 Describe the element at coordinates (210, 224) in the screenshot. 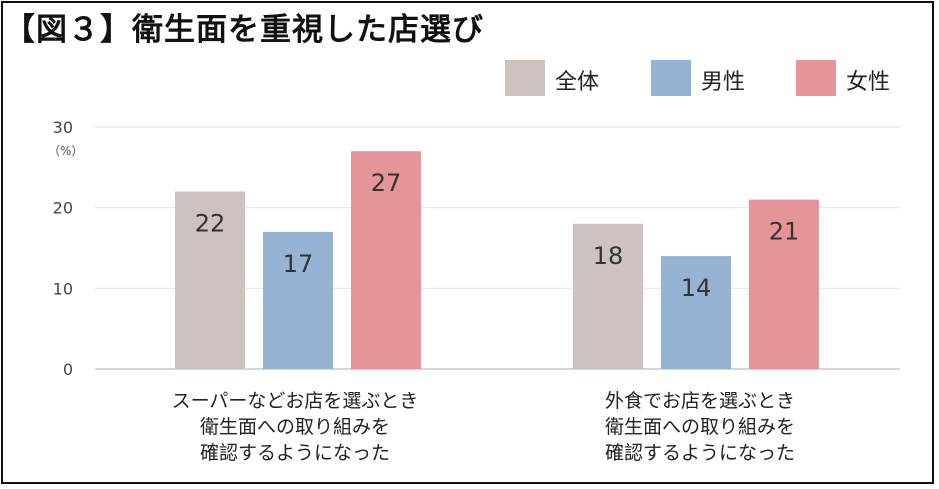

I see `bar-value-label: 22` at that location.